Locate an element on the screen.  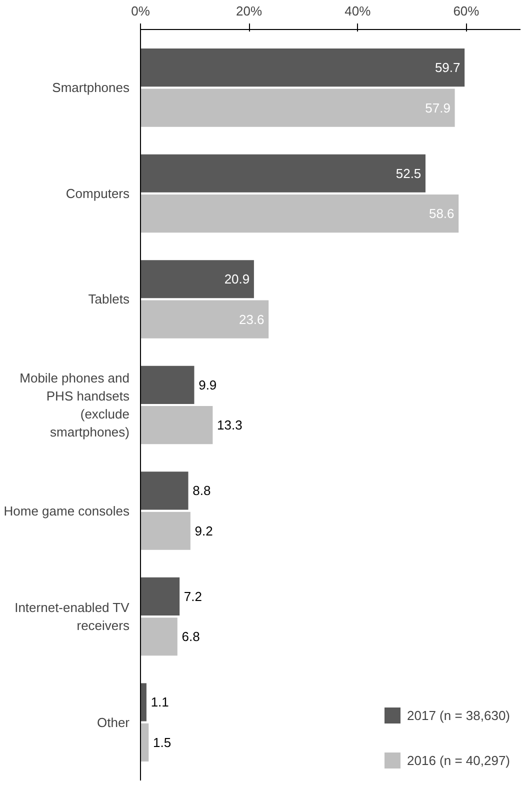
y-tick-label: Tablets is located at coordinates (109, 299).